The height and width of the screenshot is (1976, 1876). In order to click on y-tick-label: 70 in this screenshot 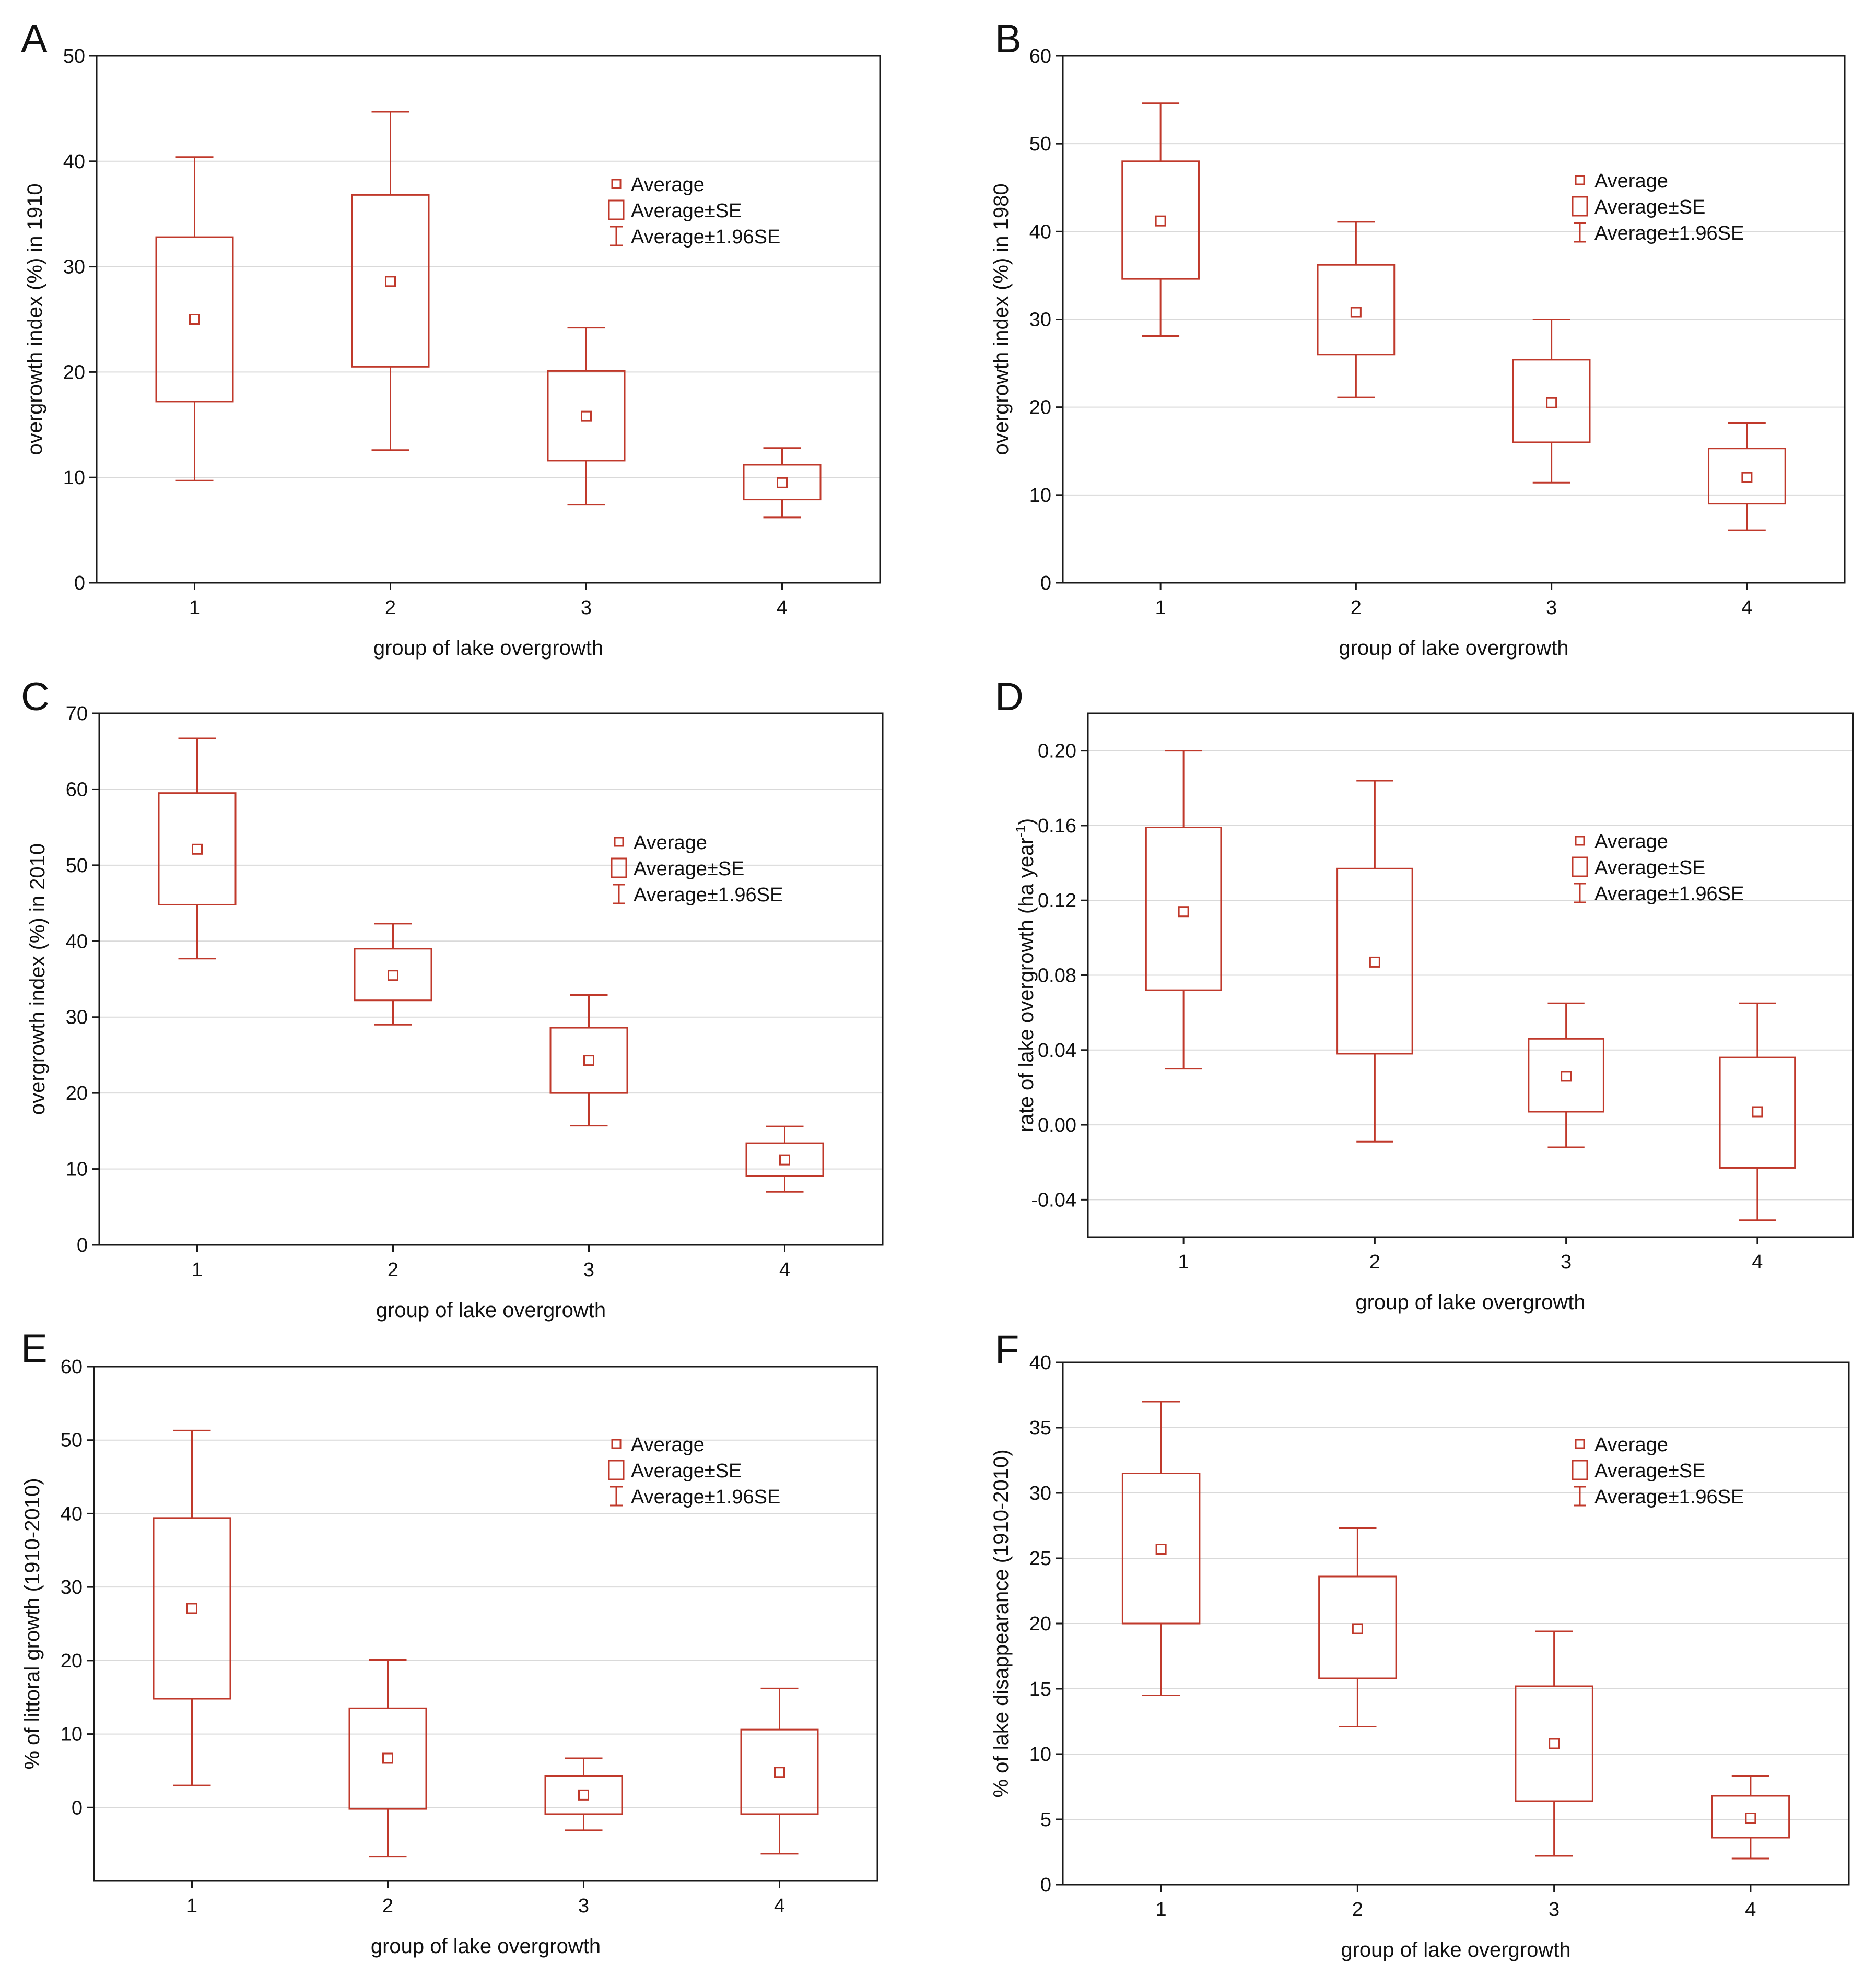, I will do `click(77, 714)`.